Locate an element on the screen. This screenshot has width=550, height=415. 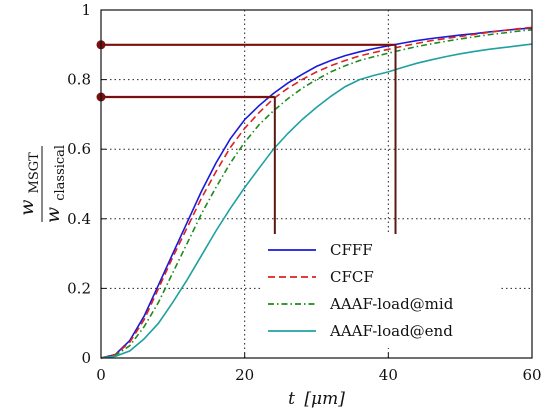
x-axis-label: t [μm] is located at coordinates (316, 399).